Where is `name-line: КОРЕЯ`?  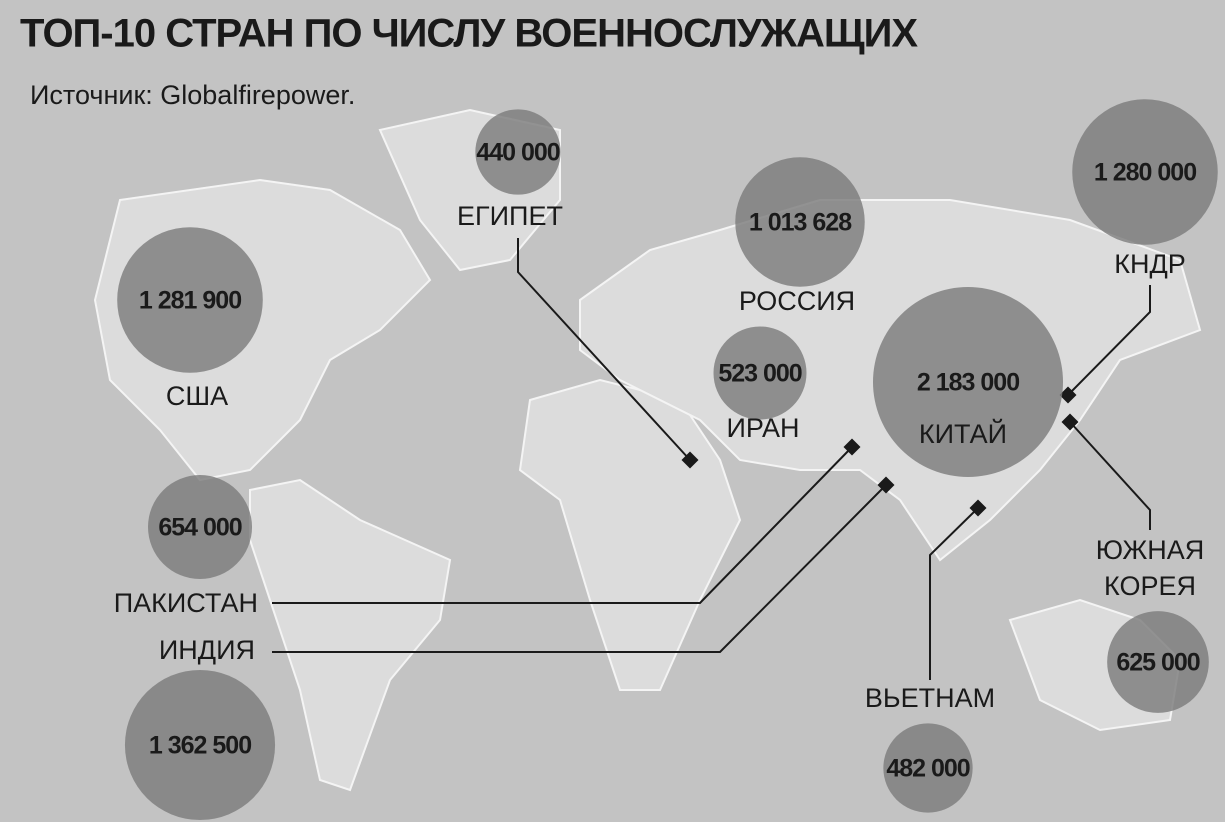
name-line: КОРЕЯ is located at coordinates (1150, 586).